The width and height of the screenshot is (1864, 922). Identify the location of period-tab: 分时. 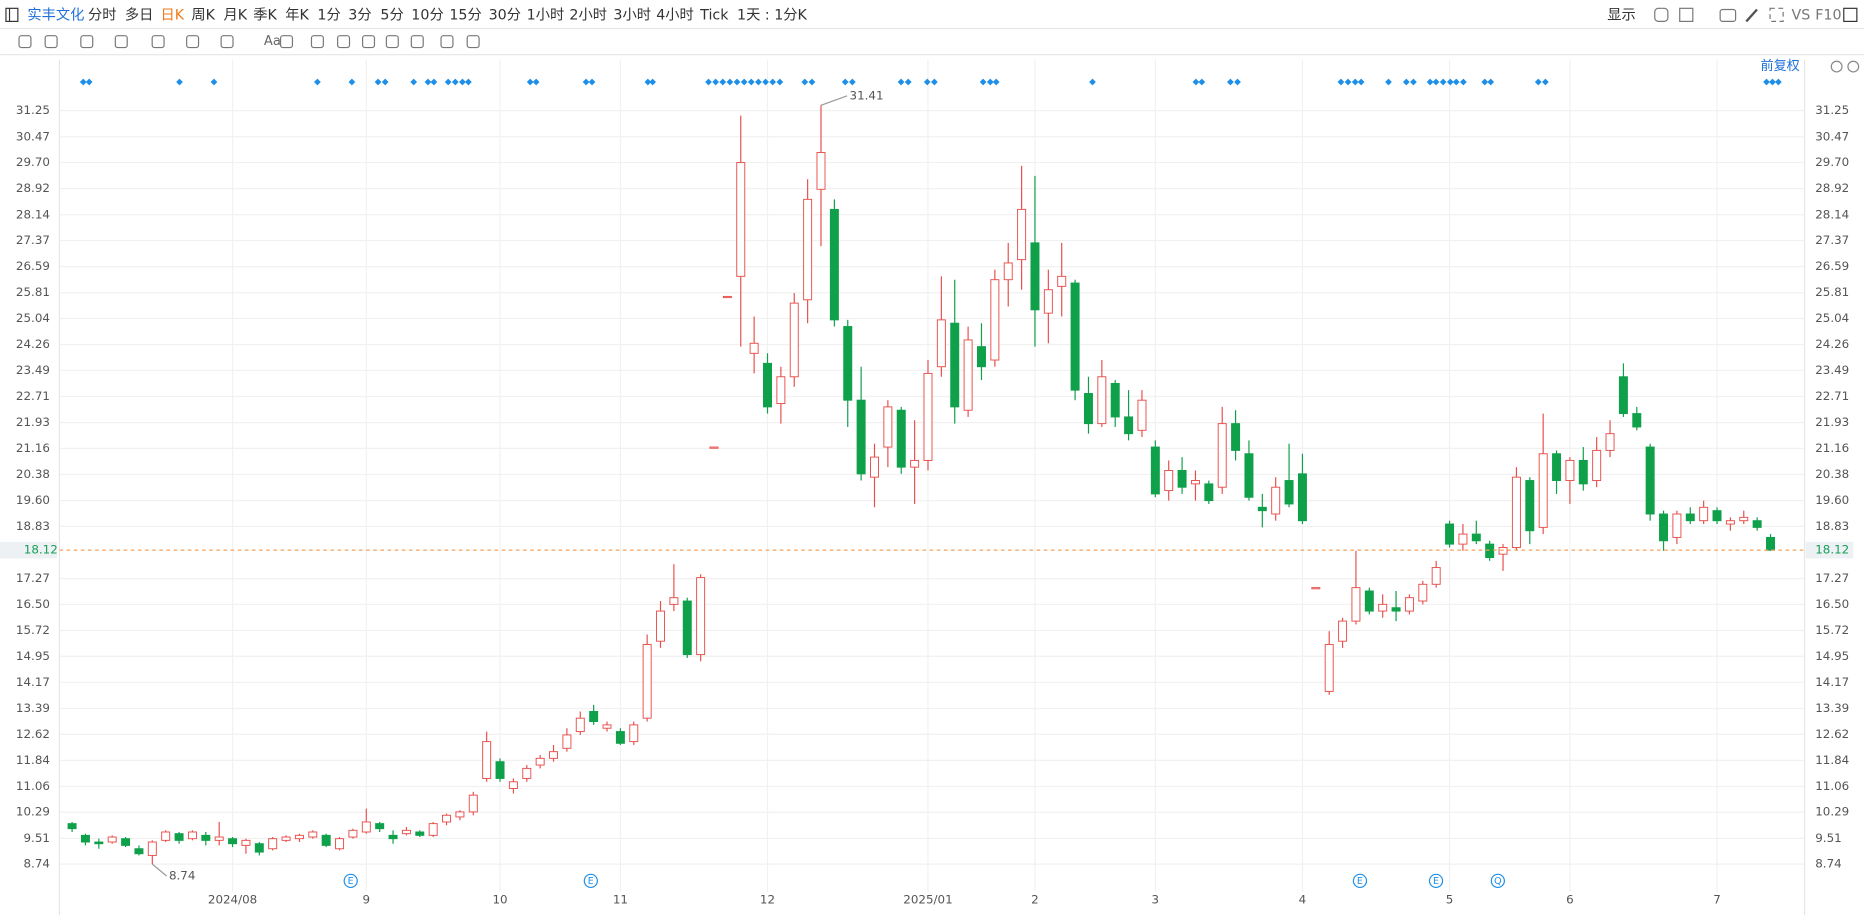
(102, 14).